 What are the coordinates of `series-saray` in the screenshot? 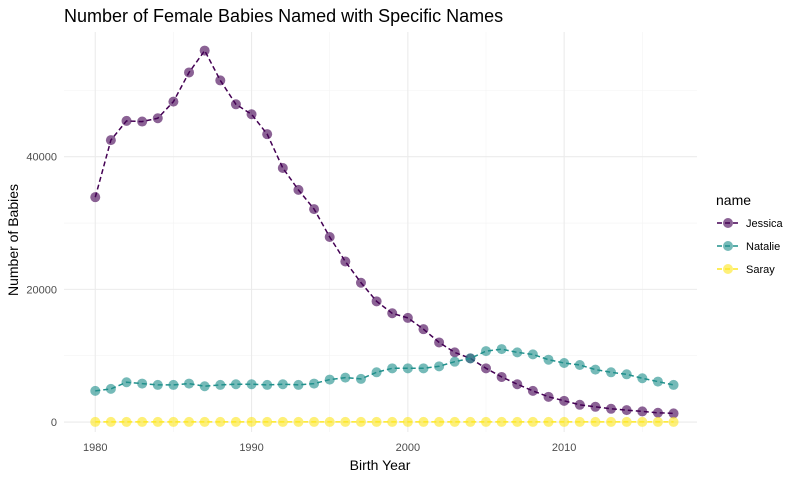 It's located at (384, 421).